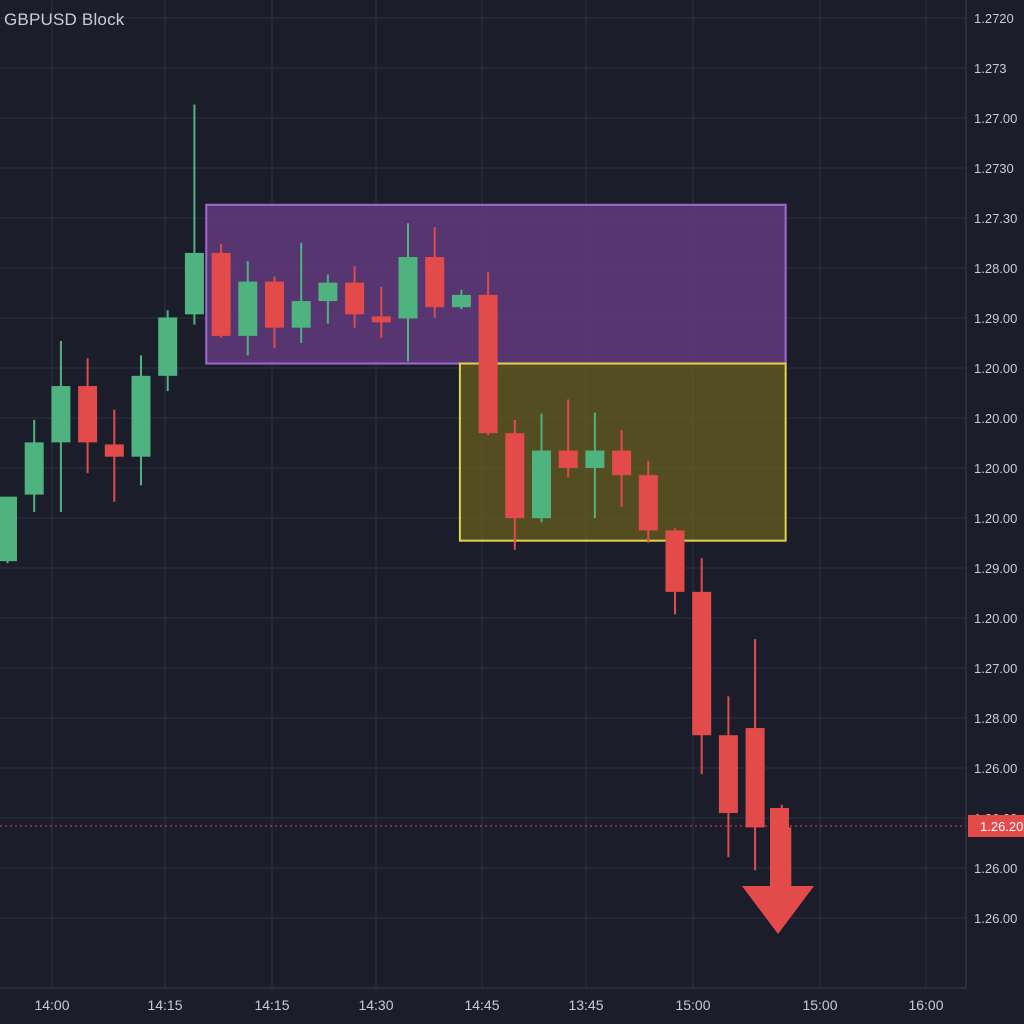 The width and height of the screenshot is (1024, 1024). I want to click on x-tick-label: 14:30, so click(375, 1005).